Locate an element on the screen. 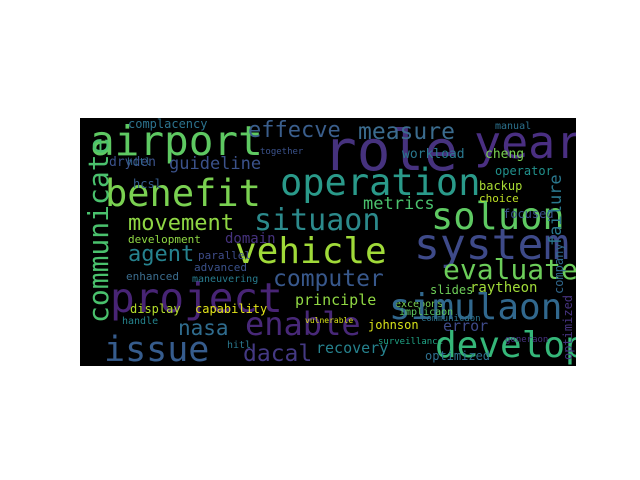 Image resolution: width=640 pixels, height=480 pixels. word-enhanced: enhanced is located at coordinates (152, 276).